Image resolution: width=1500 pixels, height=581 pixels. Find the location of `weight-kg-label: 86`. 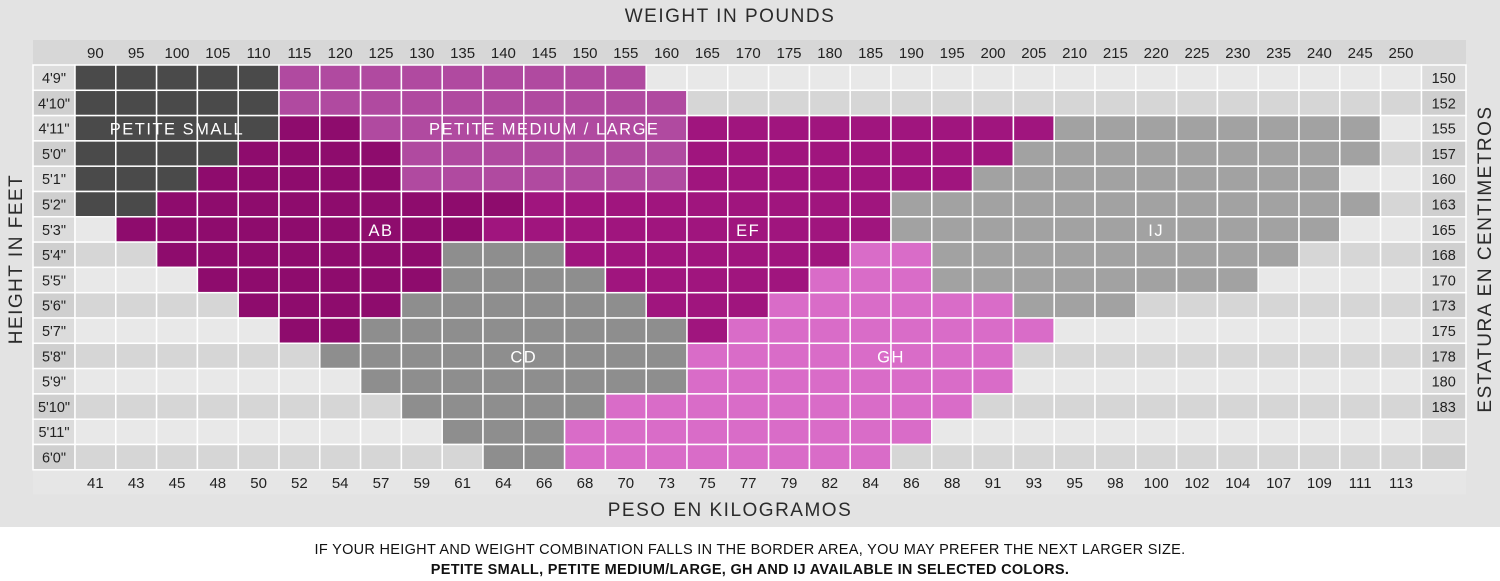

weight-kg-label: 86 is located at coordinates (911, 483).